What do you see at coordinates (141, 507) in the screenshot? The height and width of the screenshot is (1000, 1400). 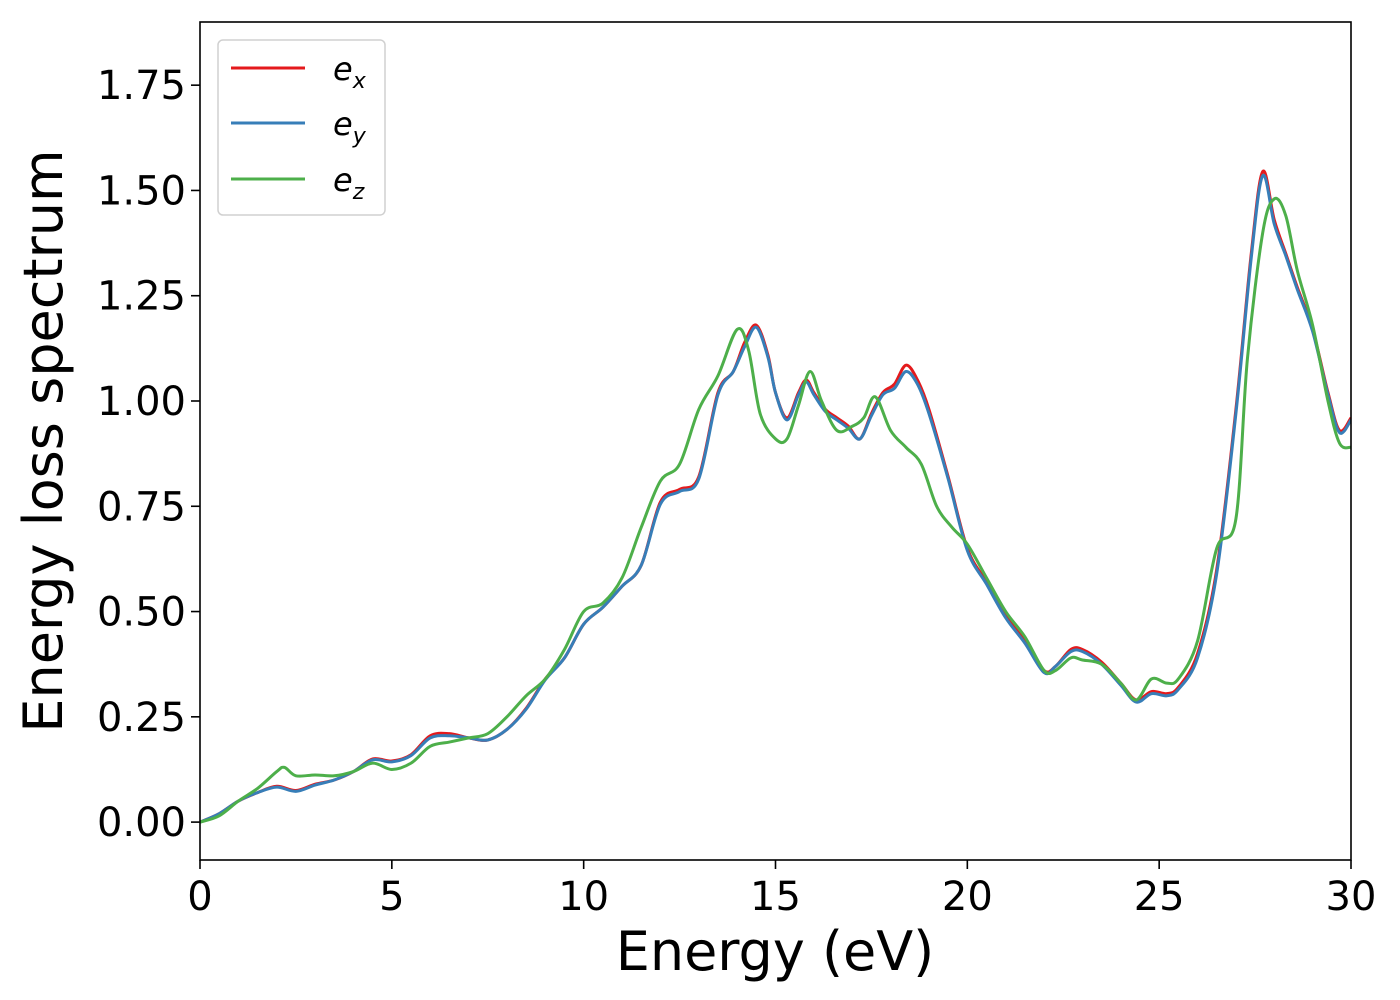 I see `y-tick-label: 0.75` at bounding box center [141, 507].